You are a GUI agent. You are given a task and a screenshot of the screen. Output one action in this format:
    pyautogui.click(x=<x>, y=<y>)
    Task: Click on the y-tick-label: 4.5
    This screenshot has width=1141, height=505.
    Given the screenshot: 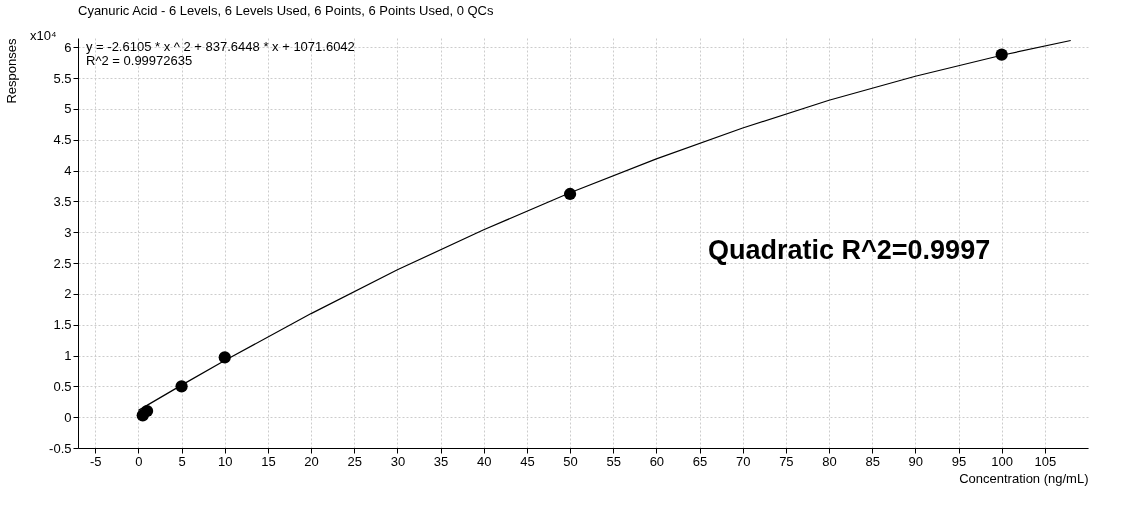 What is the action you would take?
    pyautogui.click(x=62, y=140)
    